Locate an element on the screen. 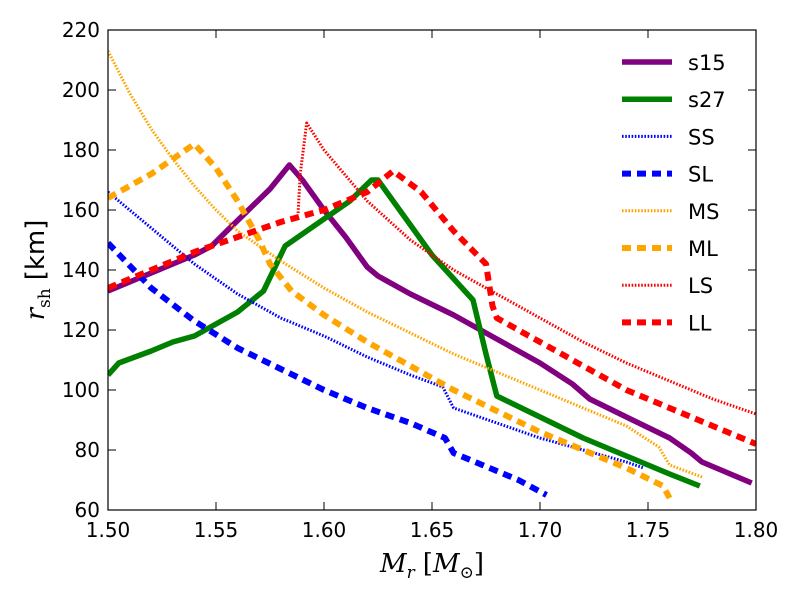 The height and width of the screenshot is (600, 800). y-tick-label: 180 is located at coordinates (81, 150).